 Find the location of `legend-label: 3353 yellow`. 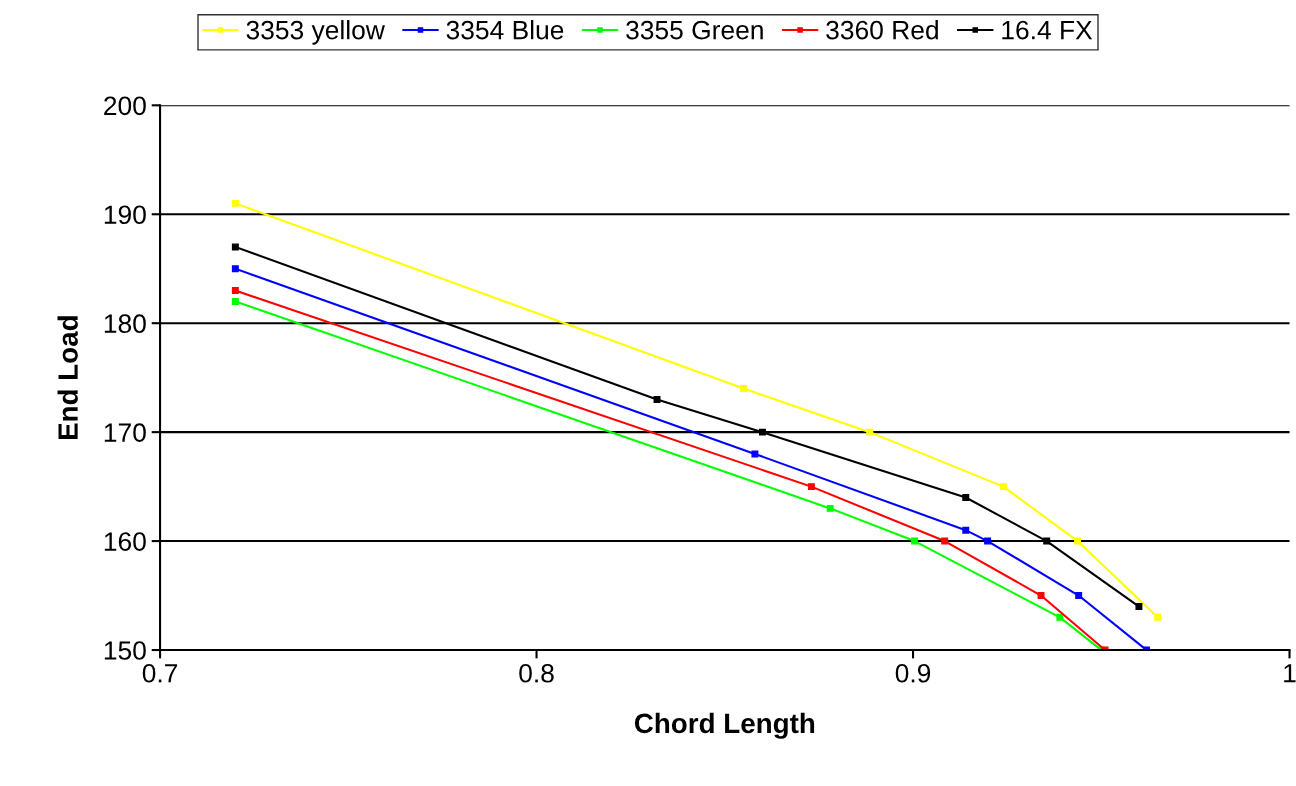

legend-label: 3353 yellow is located at coordinates (315, 32).